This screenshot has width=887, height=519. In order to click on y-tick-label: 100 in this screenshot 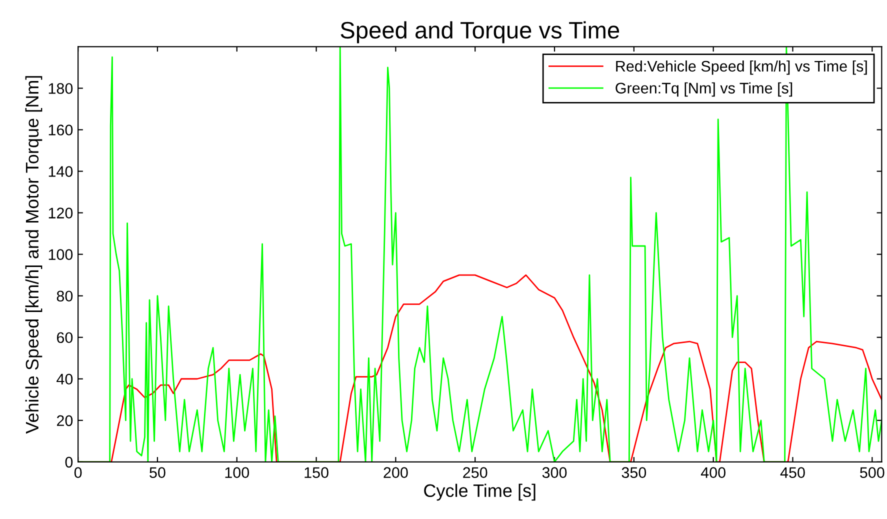, I will do `click(60, 254)`.